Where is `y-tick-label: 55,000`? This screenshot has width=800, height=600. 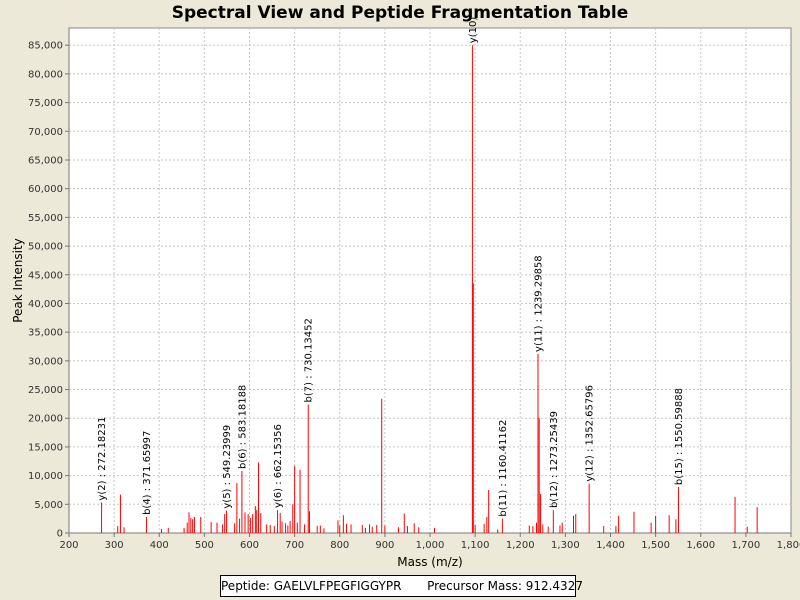
y-tick-label: 55,000 is located at coordinates (45, 218).